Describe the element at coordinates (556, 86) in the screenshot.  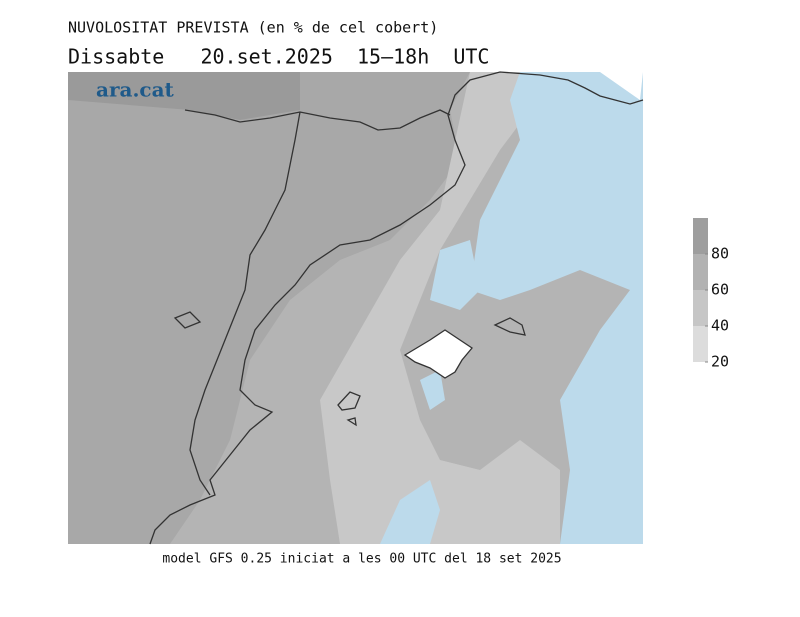
I see `outside` at that location.